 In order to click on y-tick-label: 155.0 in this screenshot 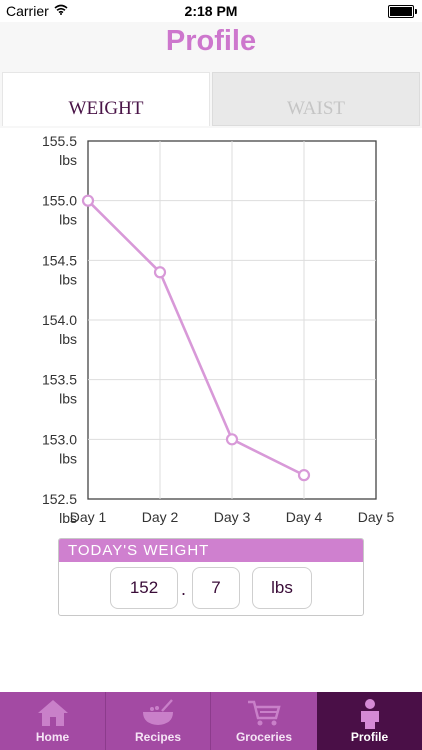, I will do `click(59, 201)`.